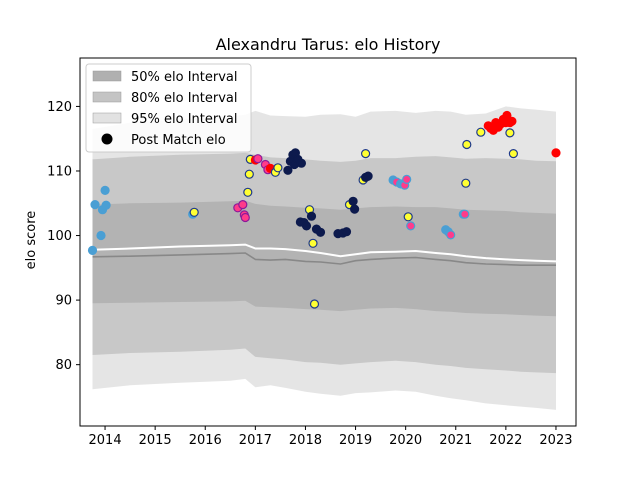 This screenshot has width=640, height=480. Describe the element at coordinates (31, 240) in the screenshot. I see `y-axis-label: elo score` at that location.